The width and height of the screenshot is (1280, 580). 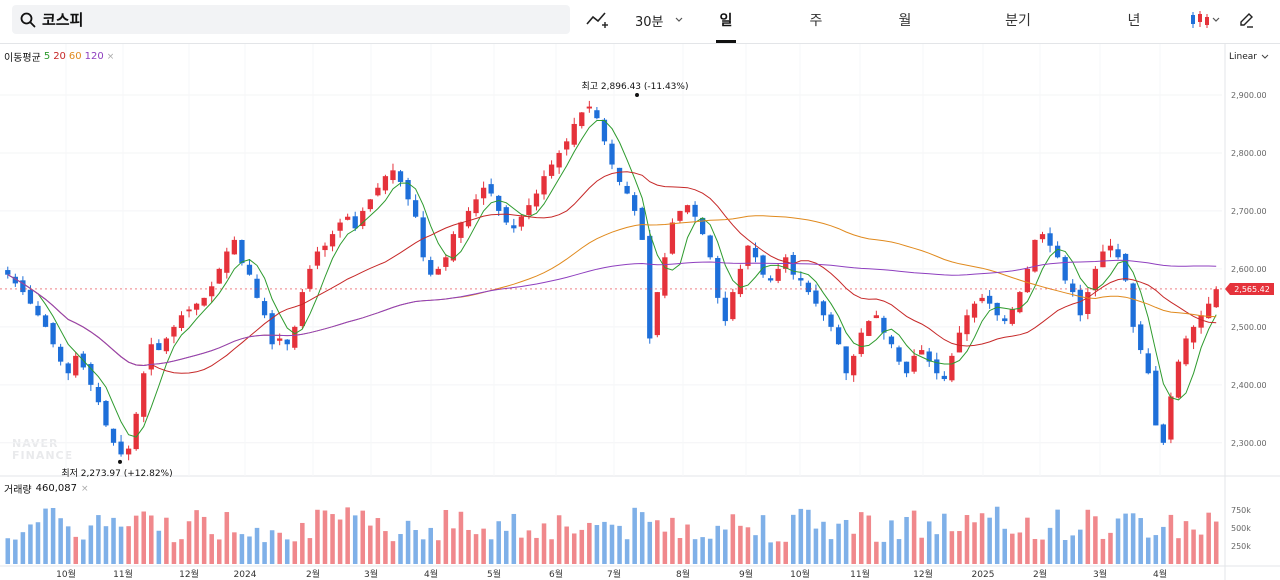 I want to click on current-price-label: 2,565.42, so click(x=1252, y=289).